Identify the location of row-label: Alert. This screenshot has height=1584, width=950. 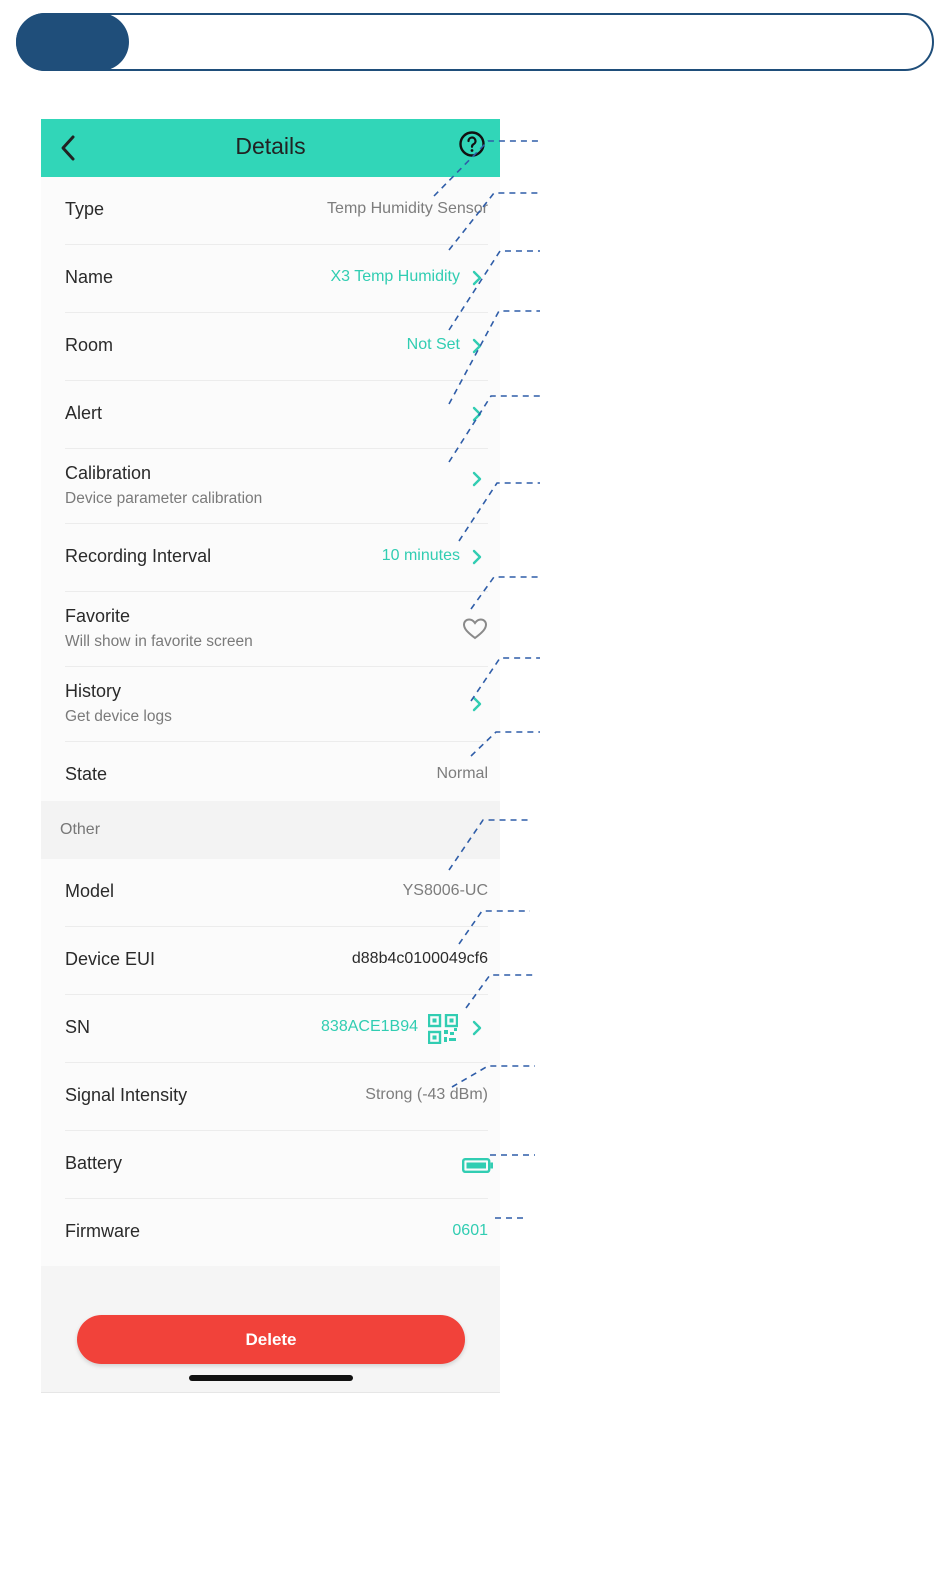
(84, 413).